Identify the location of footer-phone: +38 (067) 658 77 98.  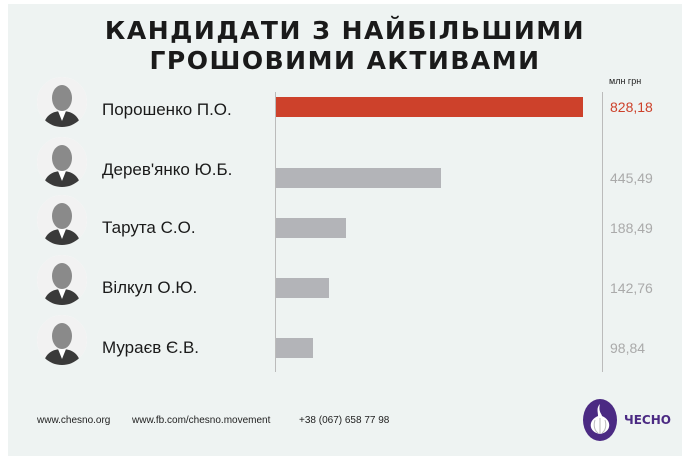
(344, 420).